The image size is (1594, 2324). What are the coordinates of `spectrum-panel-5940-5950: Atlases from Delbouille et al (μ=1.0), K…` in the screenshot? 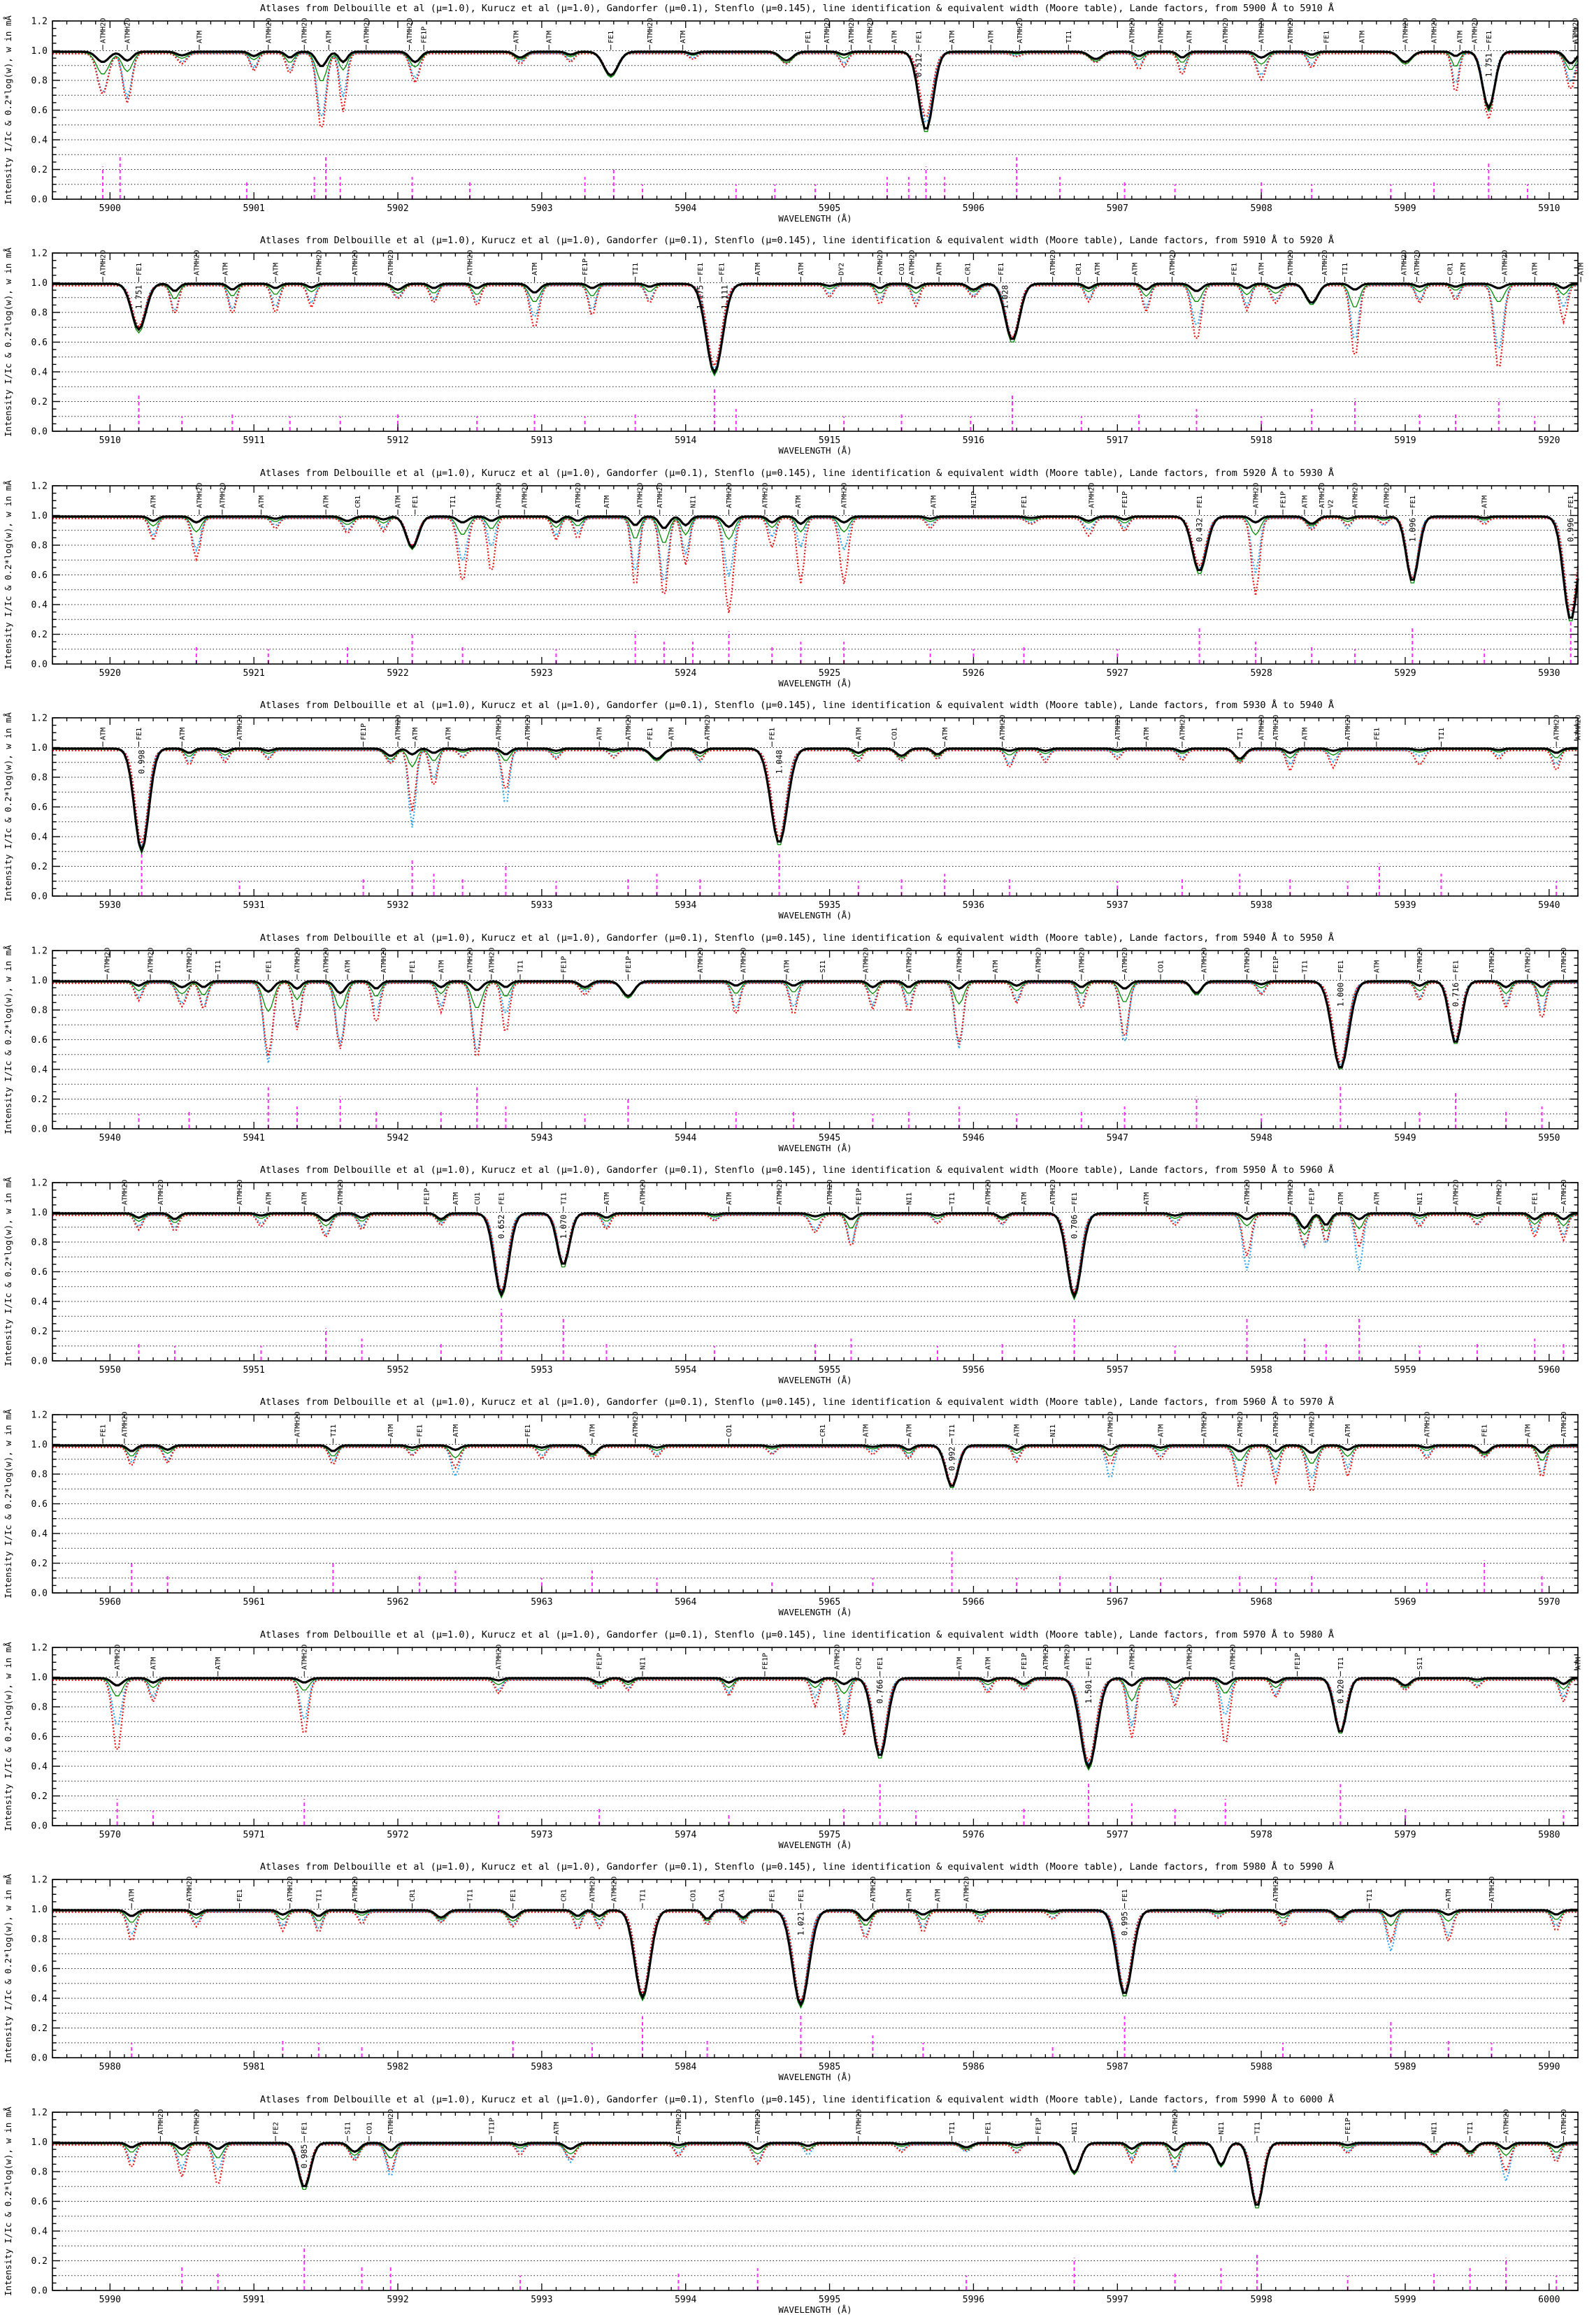 It's located at (797, 1046).